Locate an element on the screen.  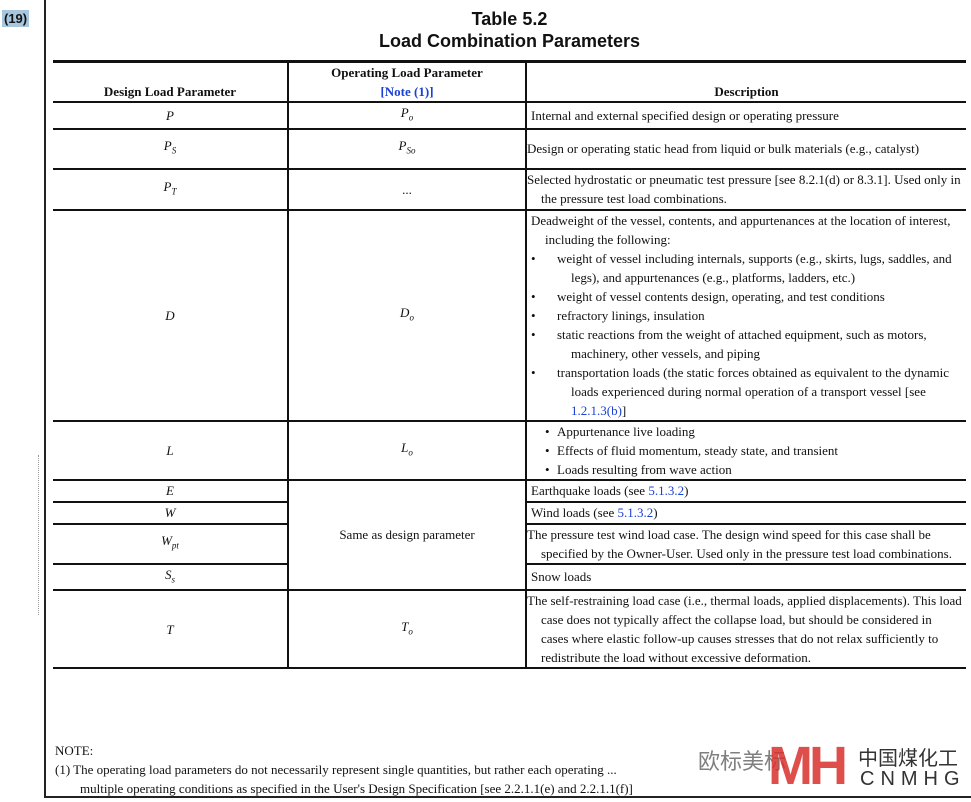
operating-param: Po is located at coordinates (407, 115).